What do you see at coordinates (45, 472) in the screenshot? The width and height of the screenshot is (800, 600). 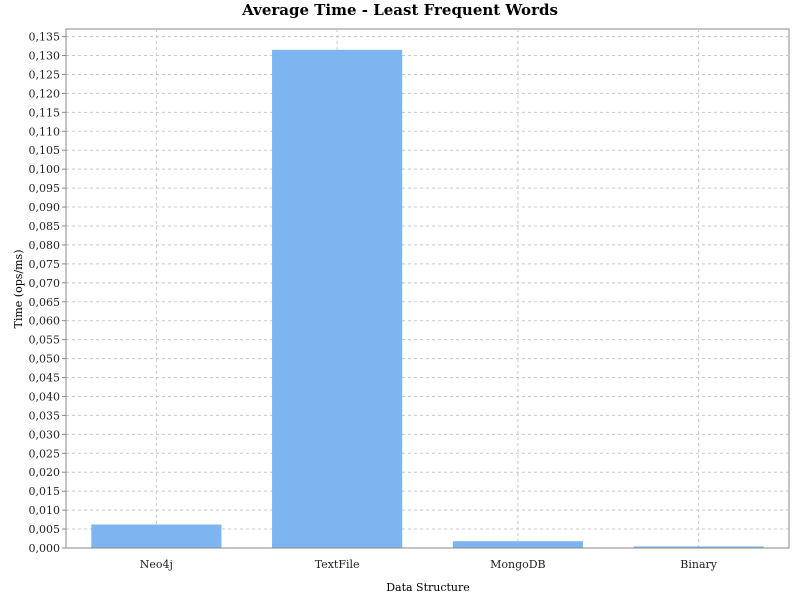 I see `y-tick-label: 0,020` at bounding box center [45, 472].